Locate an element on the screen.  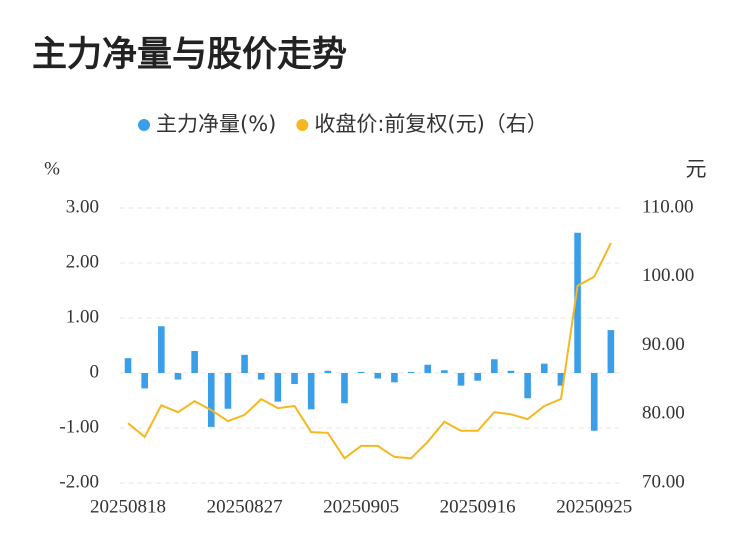
x-tick-label: 20250916 is located at coordinates (478, 506).